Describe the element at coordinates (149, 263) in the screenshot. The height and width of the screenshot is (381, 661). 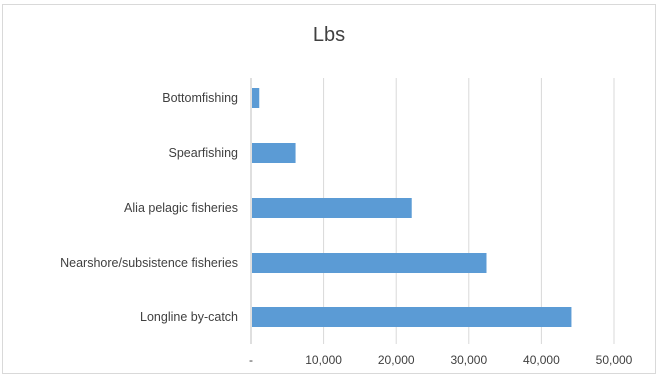
I see `category-label: Nearshore/subsistence fisheries` at that location.